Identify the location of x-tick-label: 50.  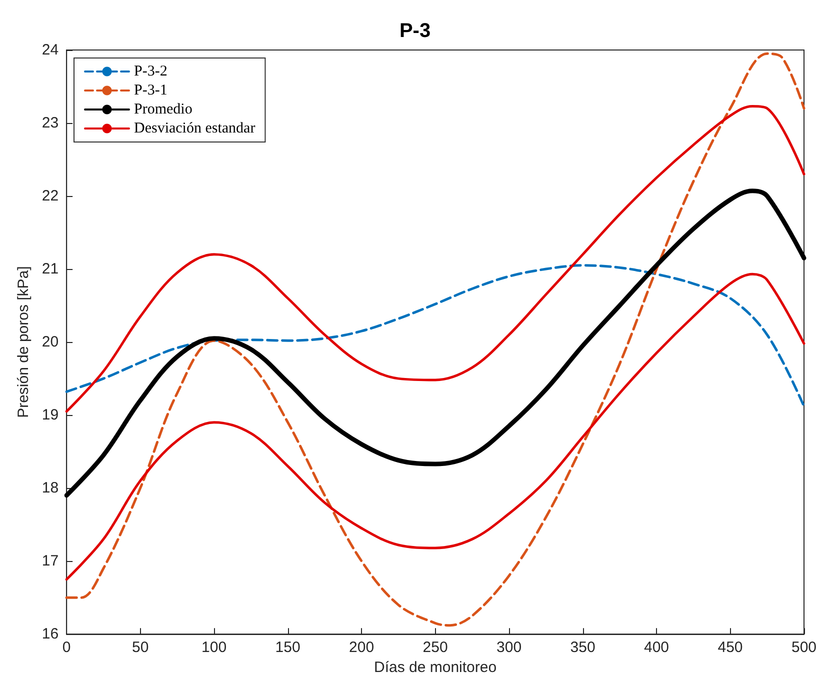
(140, 647).